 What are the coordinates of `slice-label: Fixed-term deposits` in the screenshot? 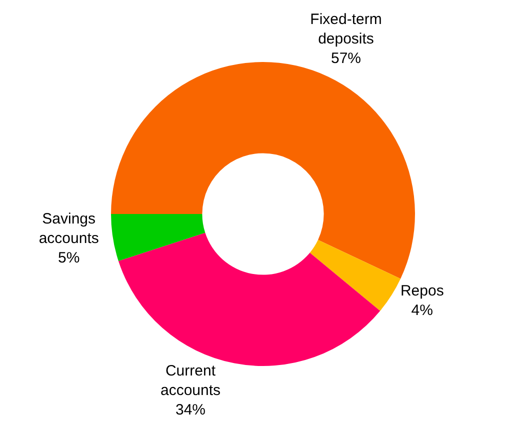 It's located at (346, 29).